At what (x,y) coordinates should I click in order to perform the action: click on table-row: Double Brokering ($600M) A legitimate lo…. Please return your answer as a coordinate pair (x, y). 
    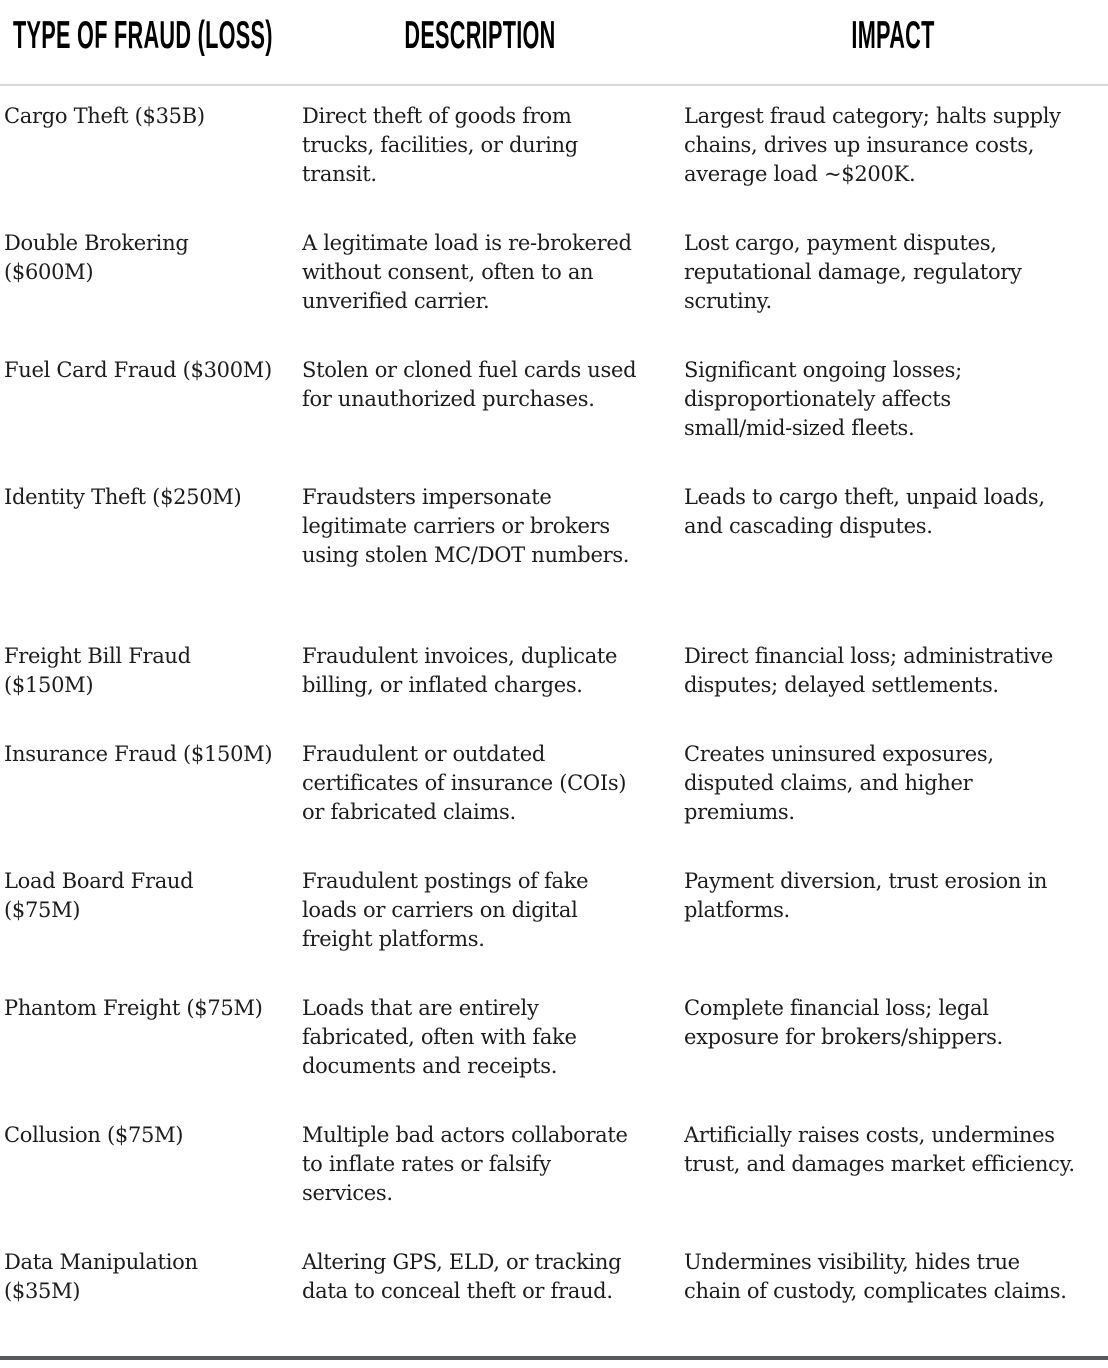
    Looking at the image, I should click on (554, 276).